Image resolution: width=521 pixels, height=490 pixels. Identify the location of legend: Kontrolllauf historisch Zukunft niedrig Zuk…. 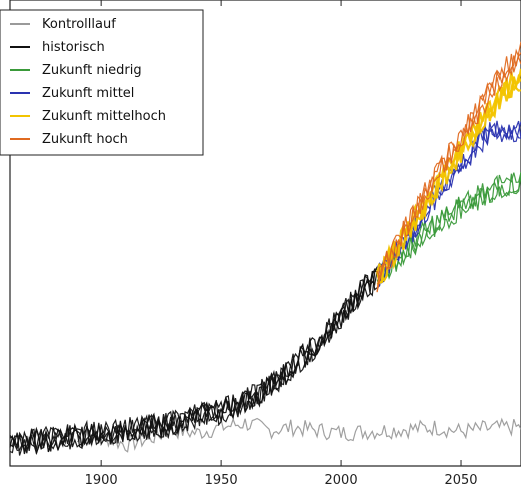
(102, 82).